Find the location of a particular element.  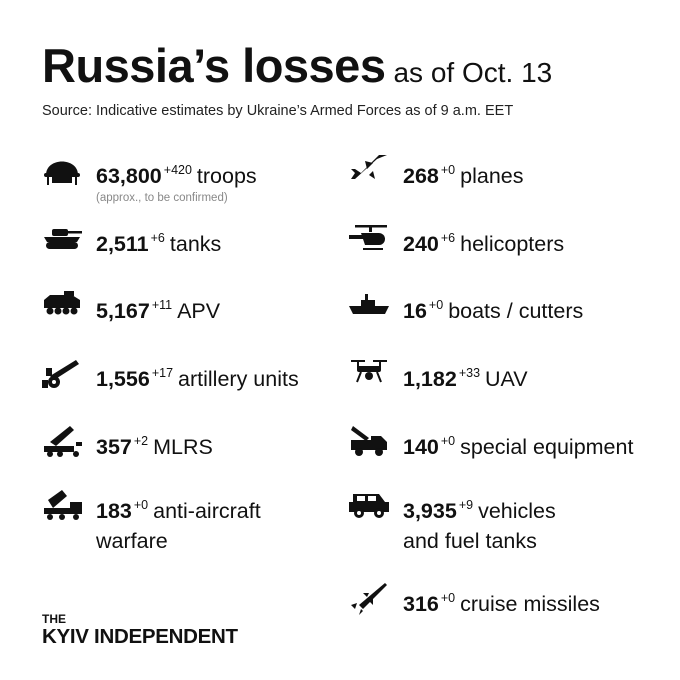

loss-item-planes: 268 +0 planes is located at coordinates (435, 173).